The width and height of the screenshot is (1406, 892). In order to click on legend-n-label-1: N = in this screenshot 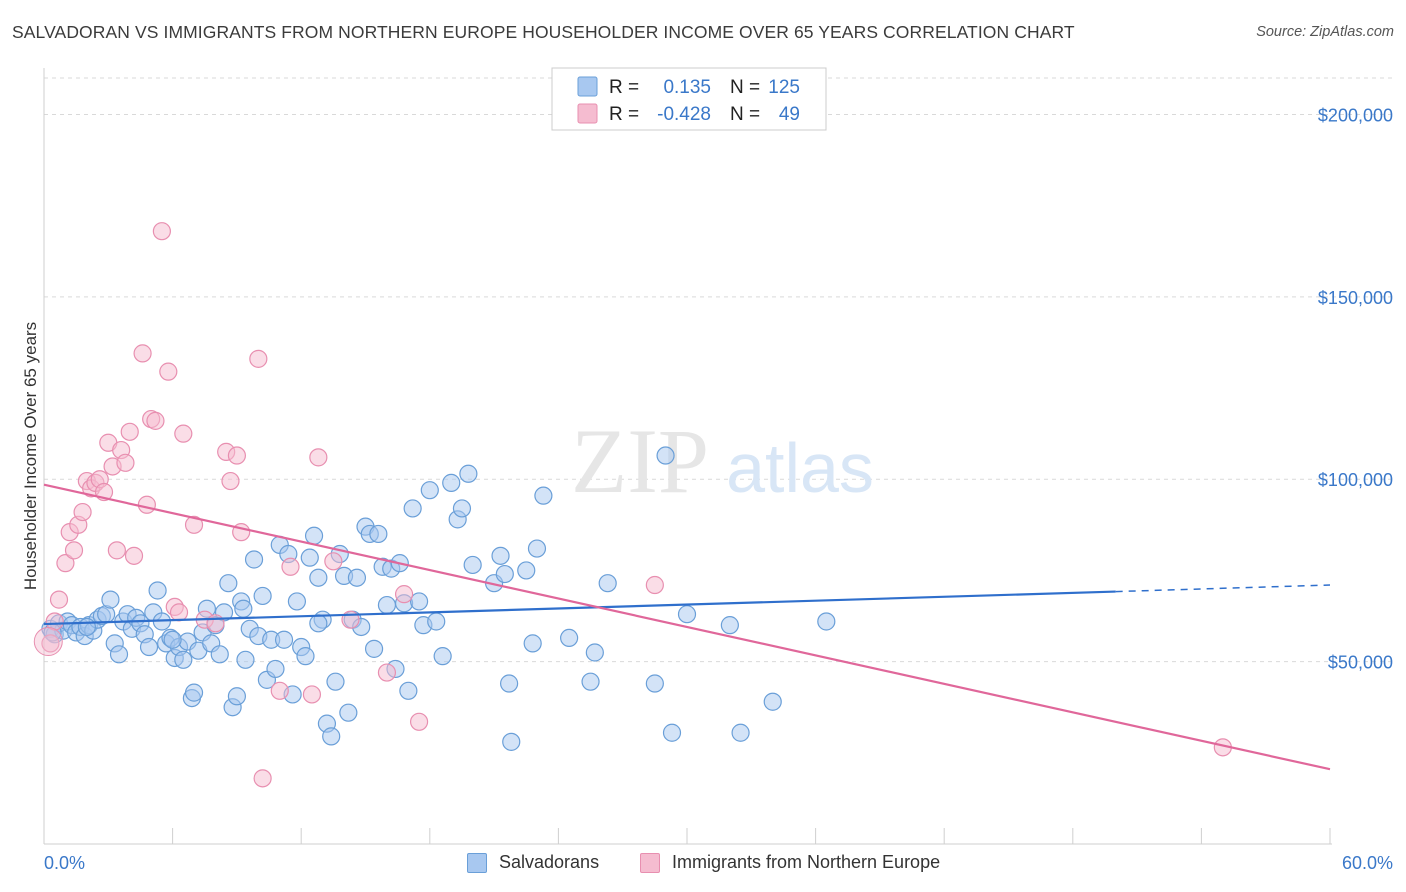, I will do `click(745, 87)`.